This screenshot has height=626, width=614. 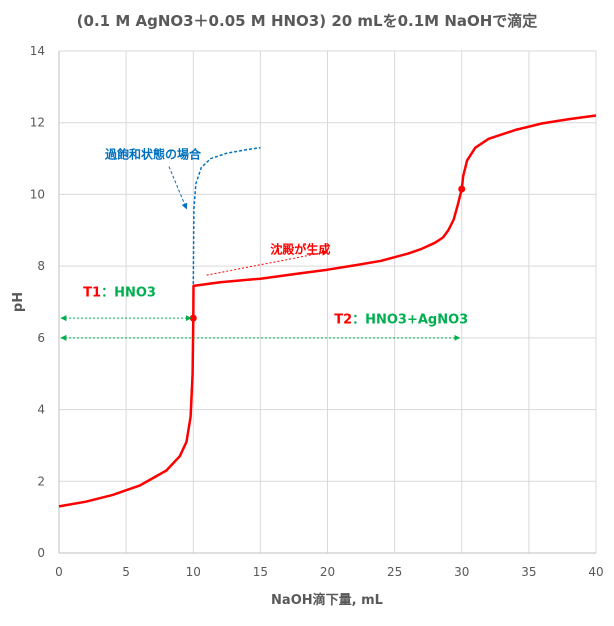 I want to click on supersaturation-label: 過飽和状態の場合, so click(x=153, y=154).